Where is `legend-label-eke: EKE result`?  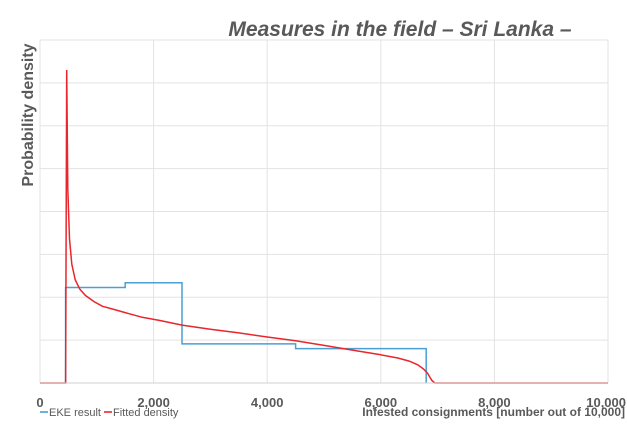 legend-label-eke: EKE result is located at coordinates (75, 413).